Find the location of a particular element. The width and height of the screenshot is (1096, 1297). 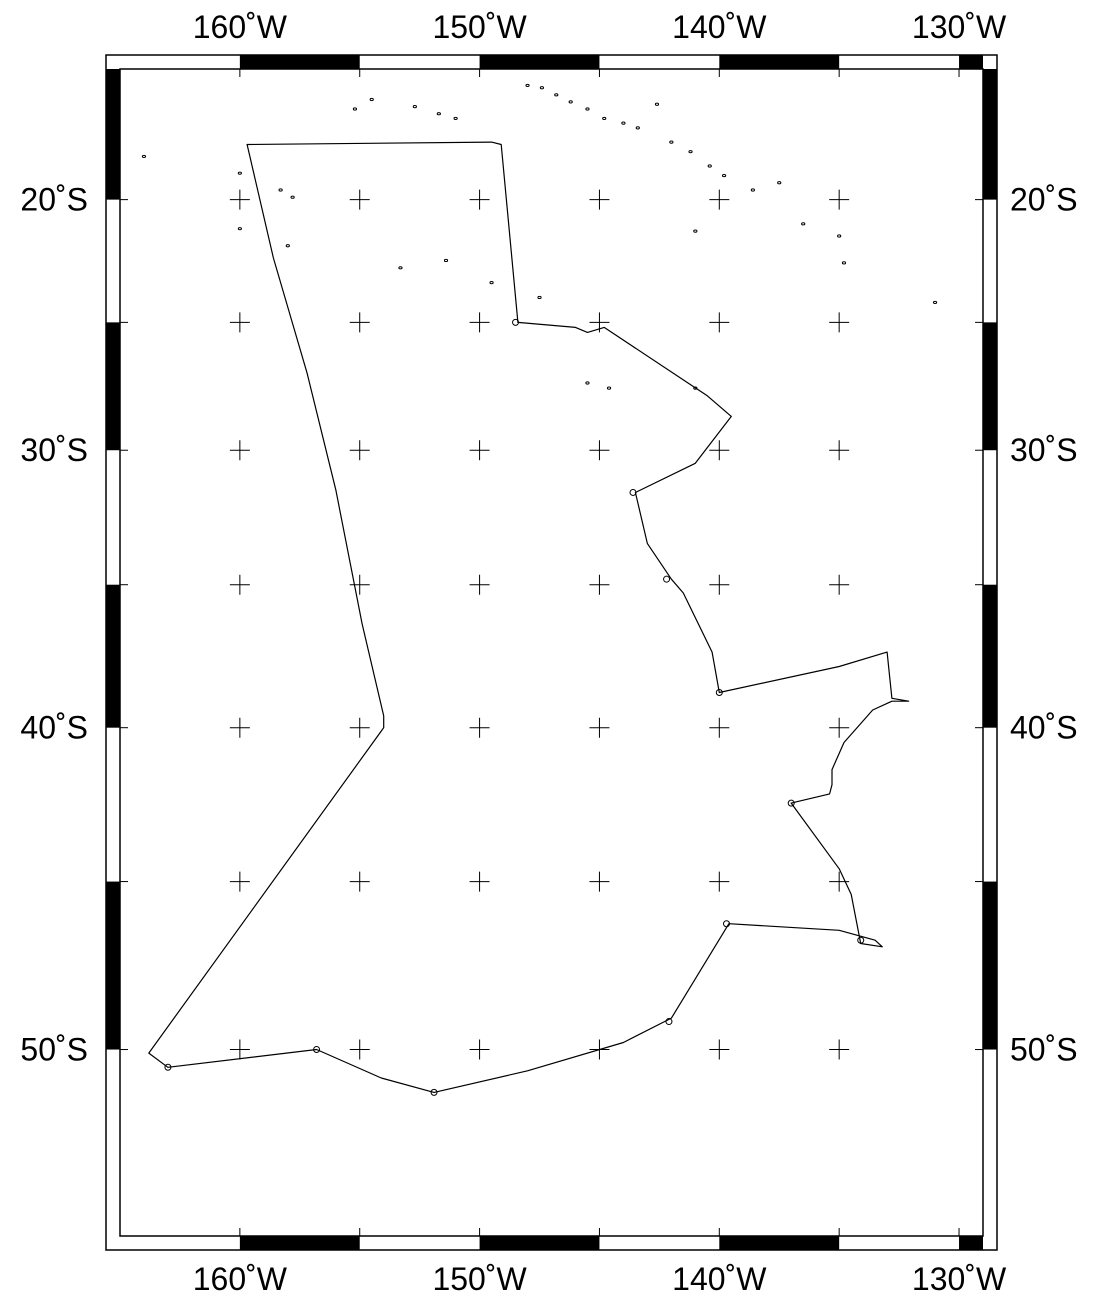

lat-label-left: 20˚S is located at coordinates (54, 200).